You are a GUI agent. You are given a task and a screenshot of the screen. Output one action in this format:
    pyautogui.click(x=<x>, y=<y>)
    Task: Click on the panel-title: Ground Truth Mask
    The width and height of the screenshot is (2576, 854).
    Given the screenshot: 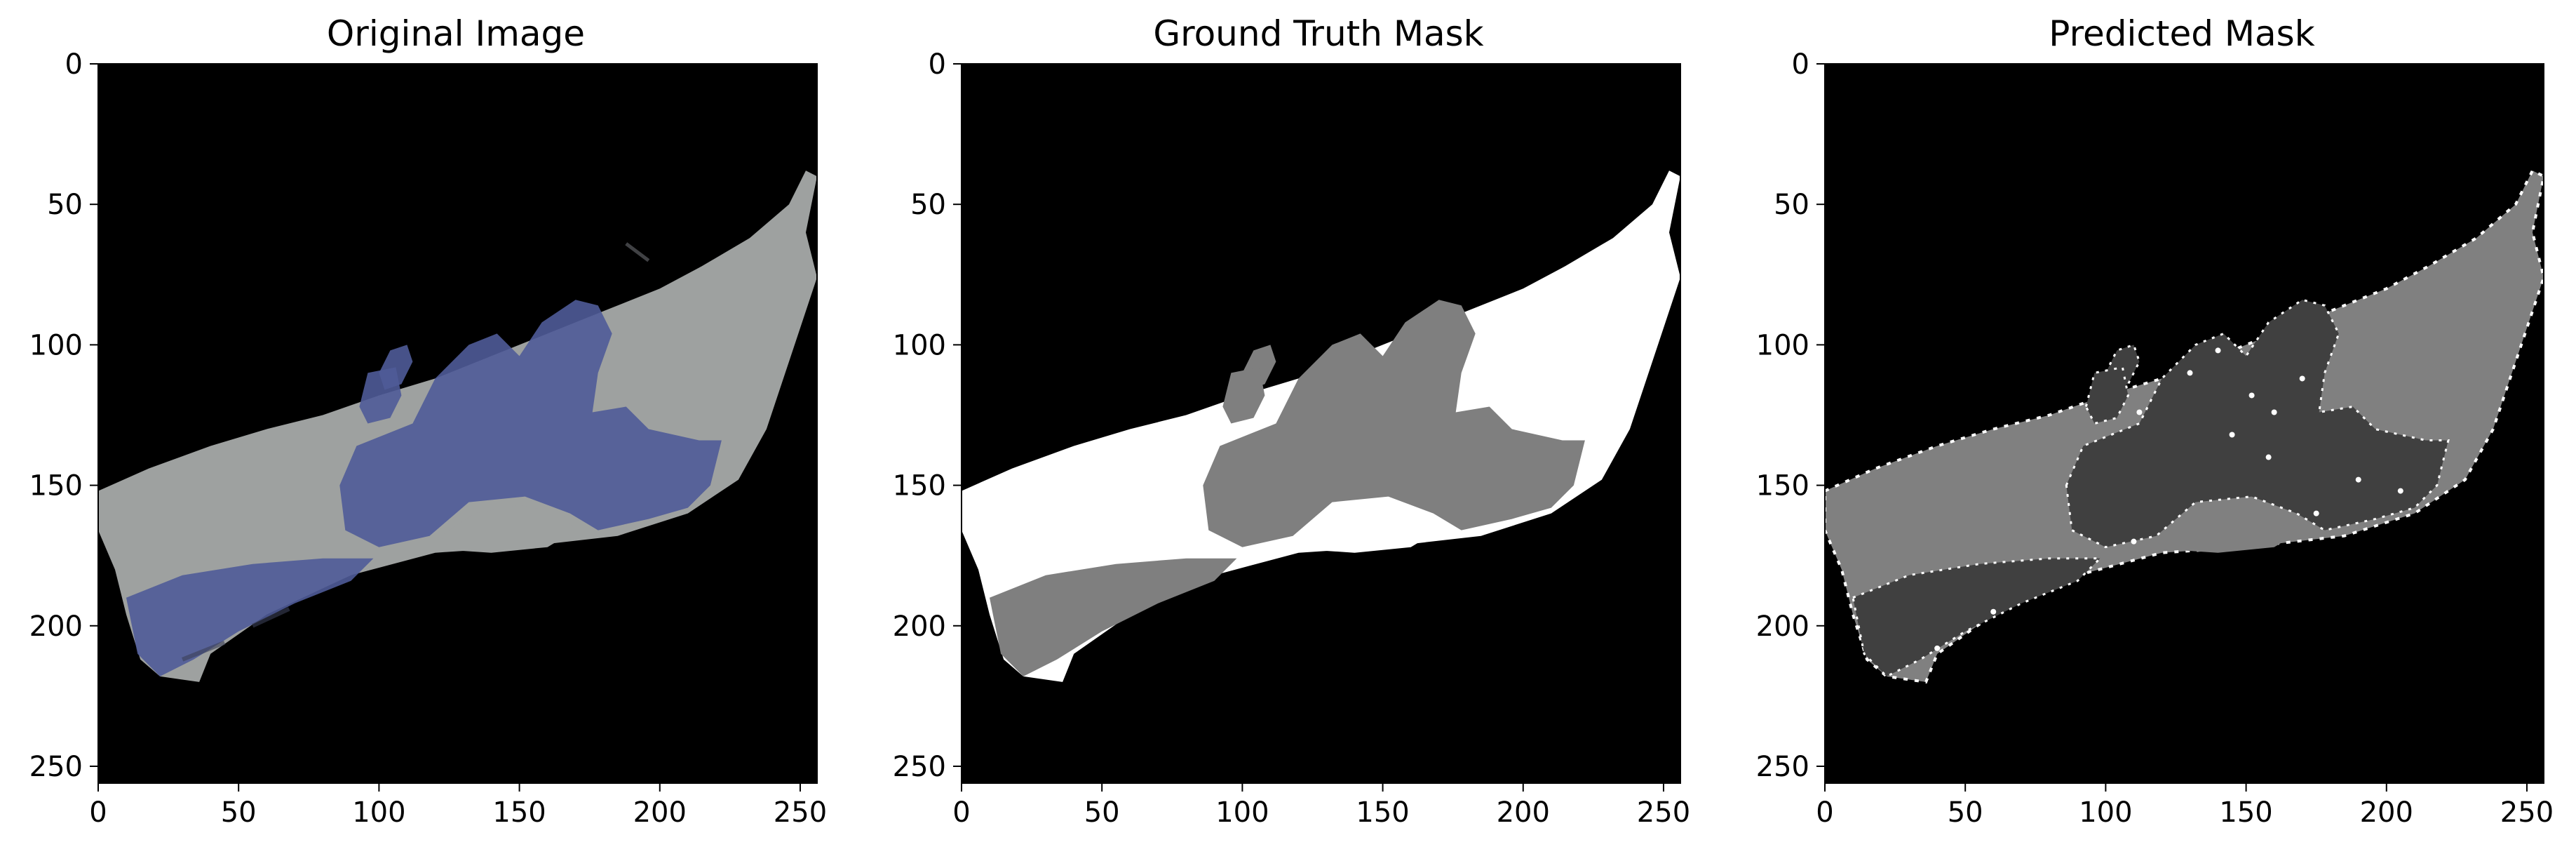 What is the action you would take?
    pyautogui.click(x=1318, y=33)
    